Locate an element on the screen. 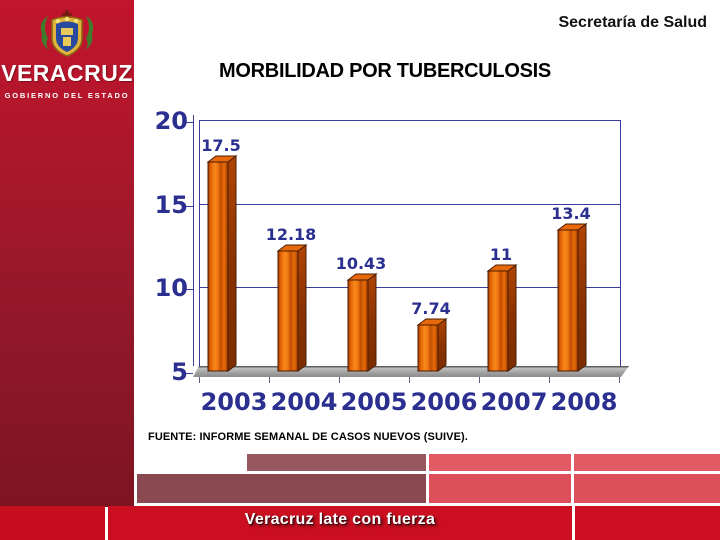 Image resolution: width=720 pixels, height=540 pixels. x-tick-label: 2005 is located at coordinates (374, 402).